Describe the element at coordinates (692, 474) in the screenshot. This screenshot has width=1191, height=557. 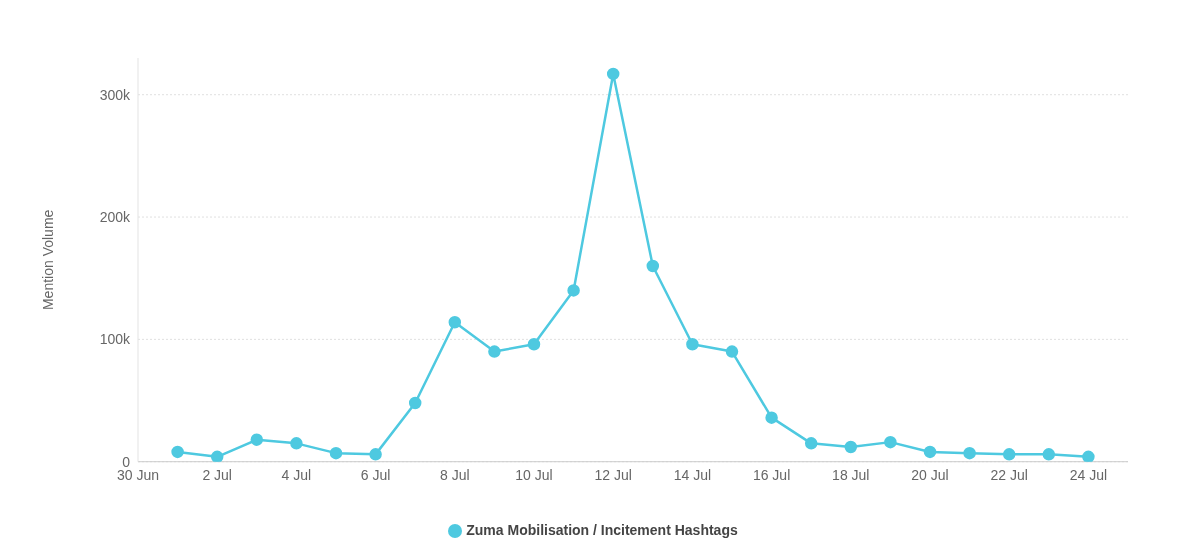
I see `x-tick-label: 14 Jul` at that location.